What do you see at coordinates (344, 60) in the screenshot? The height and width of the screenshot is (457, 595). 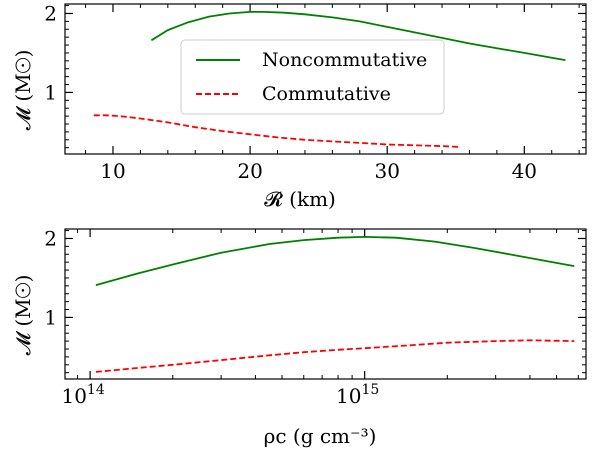 I see `legend-label-noncommutative: Noncommutative` at bounding box center [344, 60].